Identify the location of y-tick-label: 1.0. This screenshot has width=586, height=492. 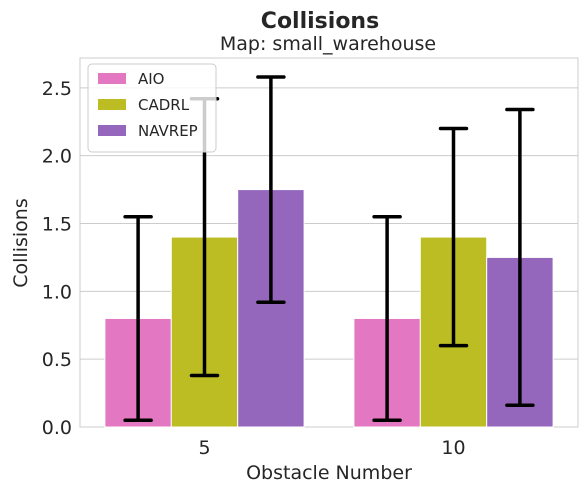
(57, 292).